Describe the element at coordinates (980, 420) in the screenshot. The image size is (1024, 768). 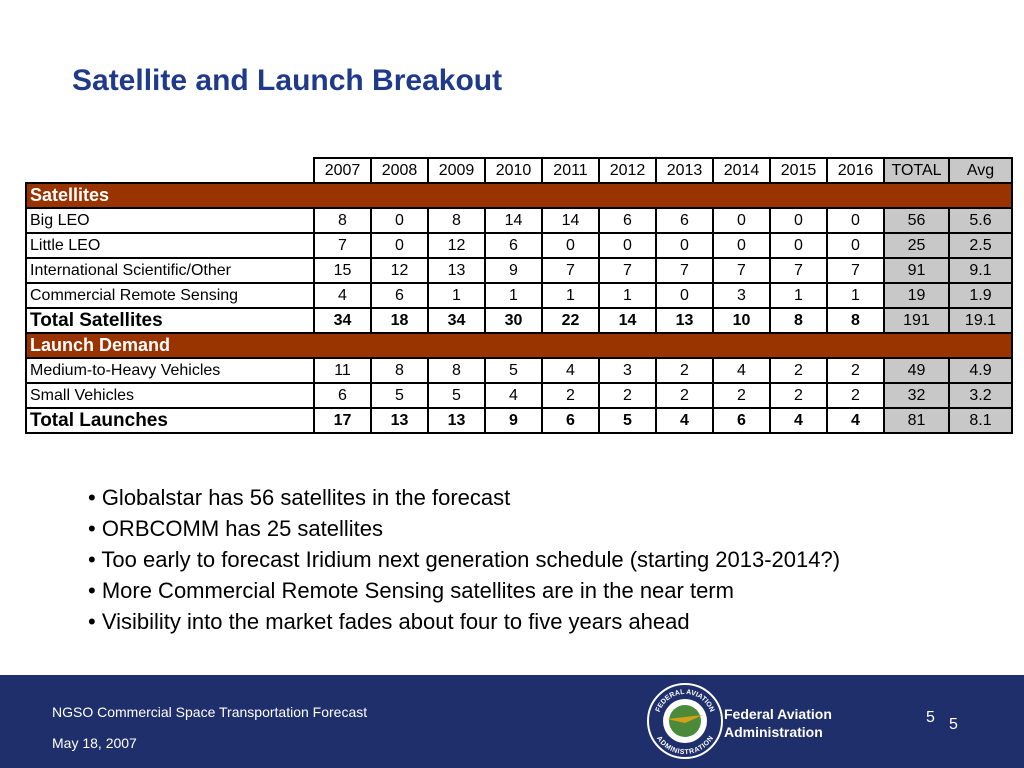
I see `cell: 8.1` at that location.